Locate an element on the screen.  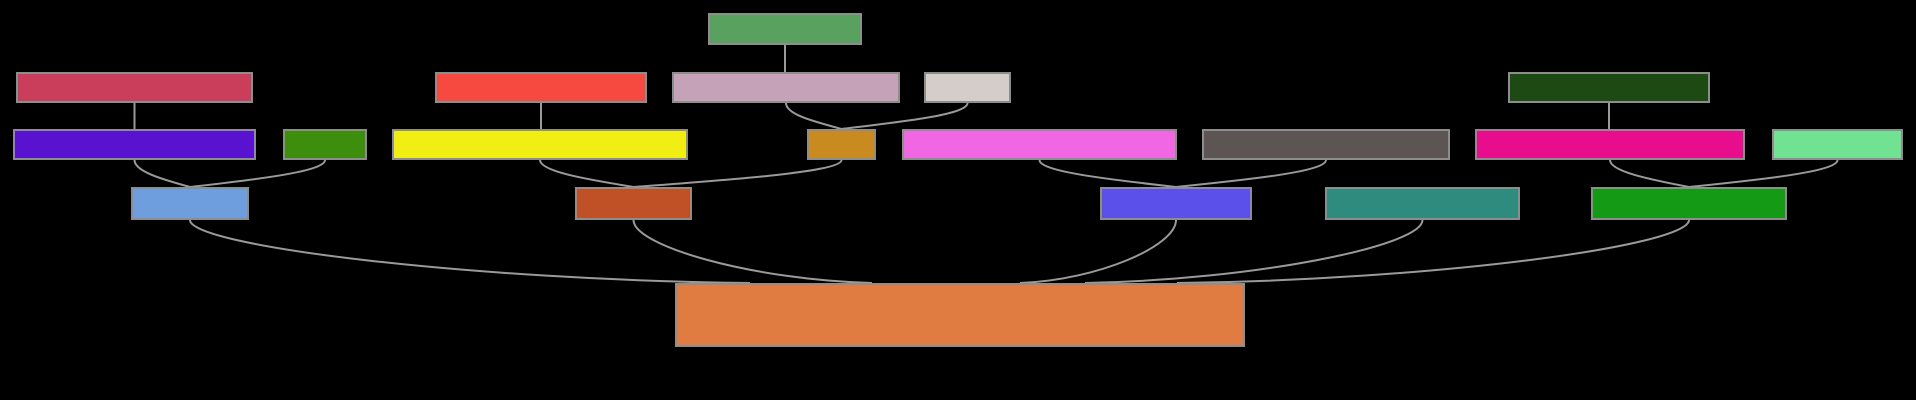
edge-mauve-to-goldenrod is located at coordinates (813, 116).